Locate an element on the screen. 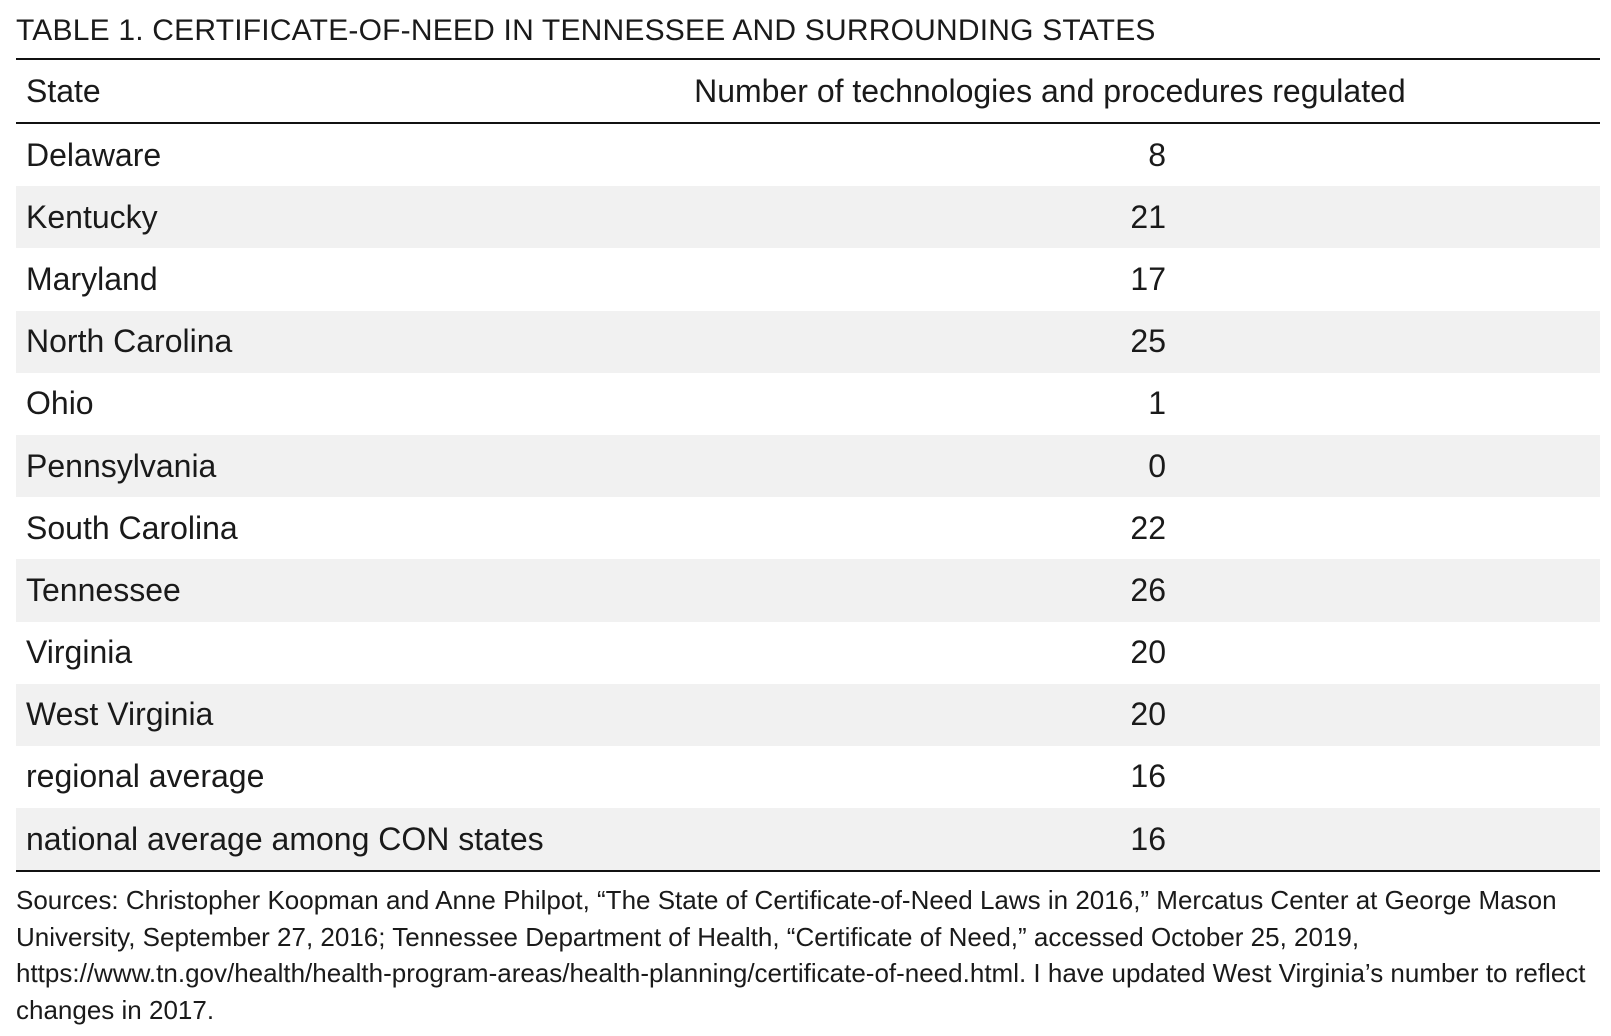 Image resolution: width=1611 pixels, height=1036 pixels. count-cell: 17 is located at coordinates (1148, 278).